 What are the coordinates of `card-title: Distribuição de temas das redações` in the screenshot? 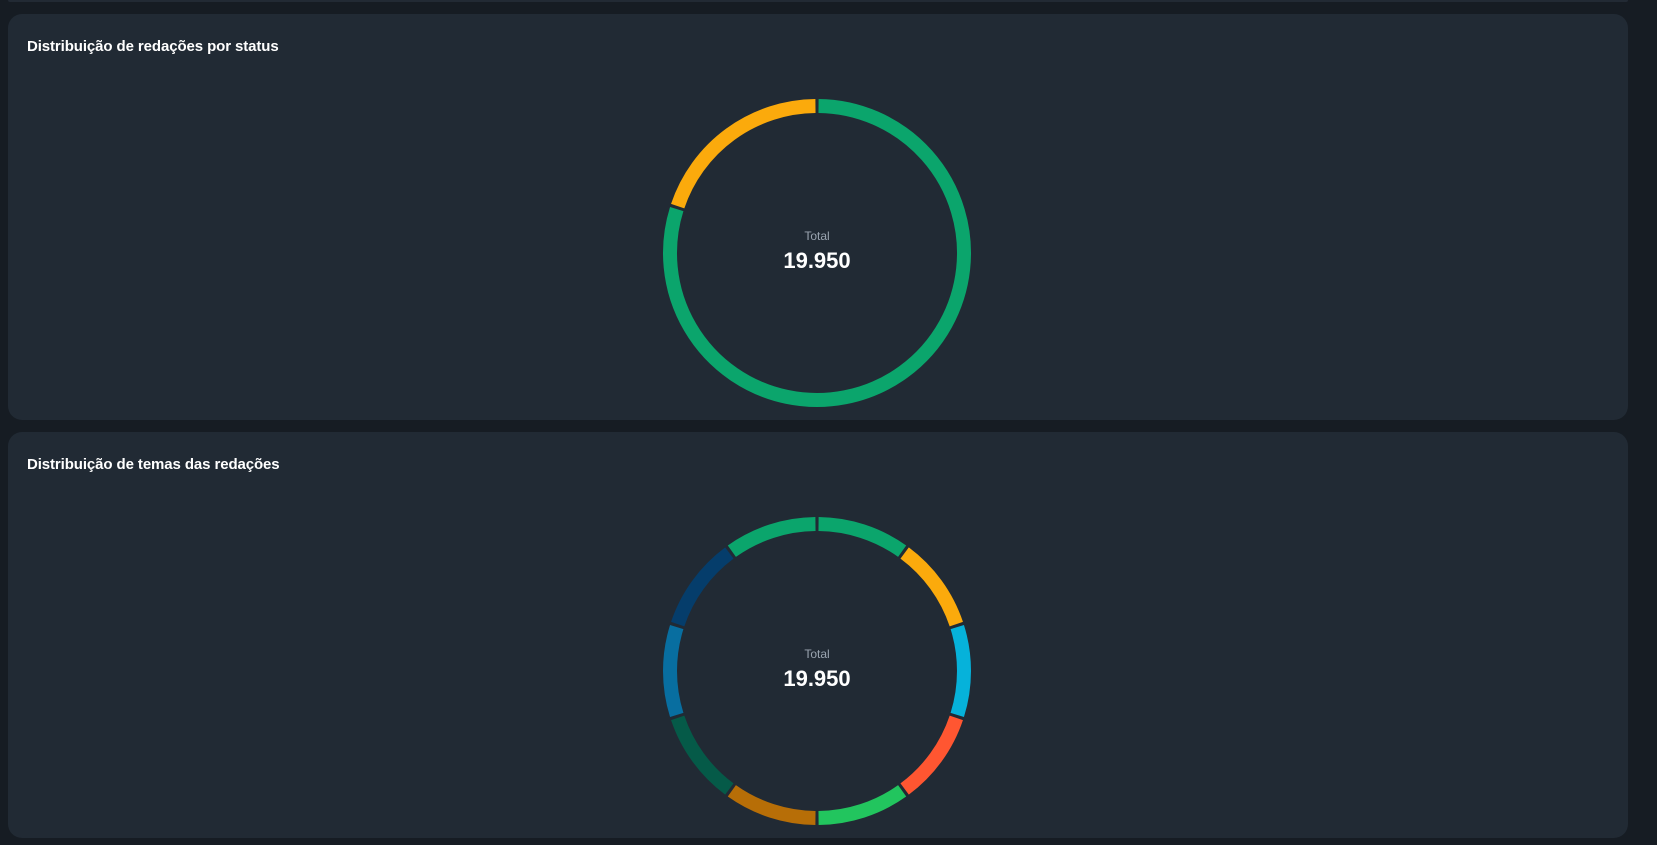 It's located at (153, 464).